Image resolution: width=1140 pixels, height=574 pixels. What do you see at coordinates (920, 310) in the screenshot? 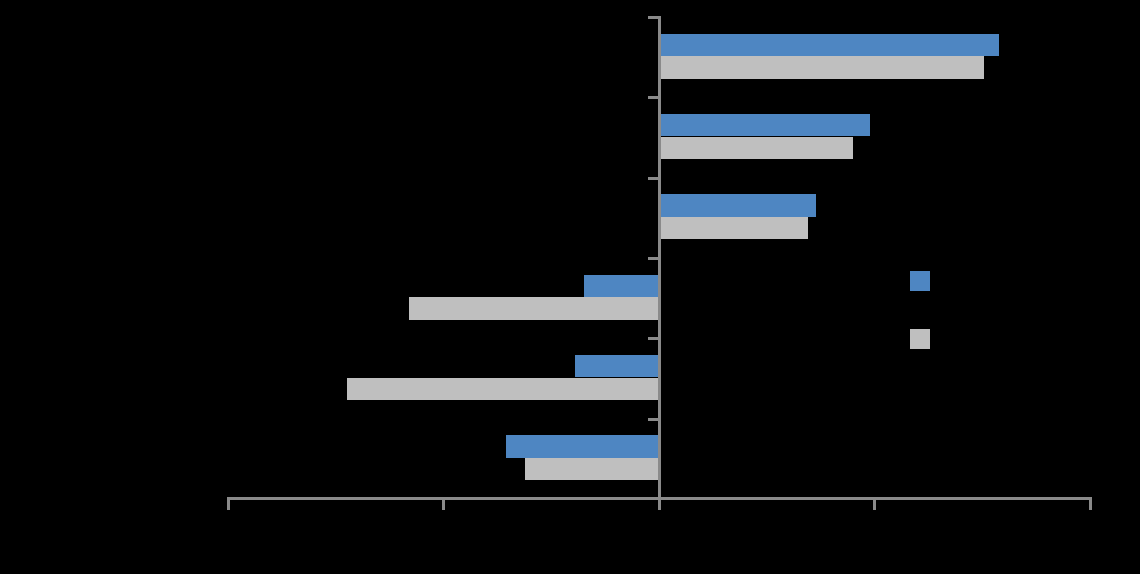
I see `legend` at bounding box center [920, 310].